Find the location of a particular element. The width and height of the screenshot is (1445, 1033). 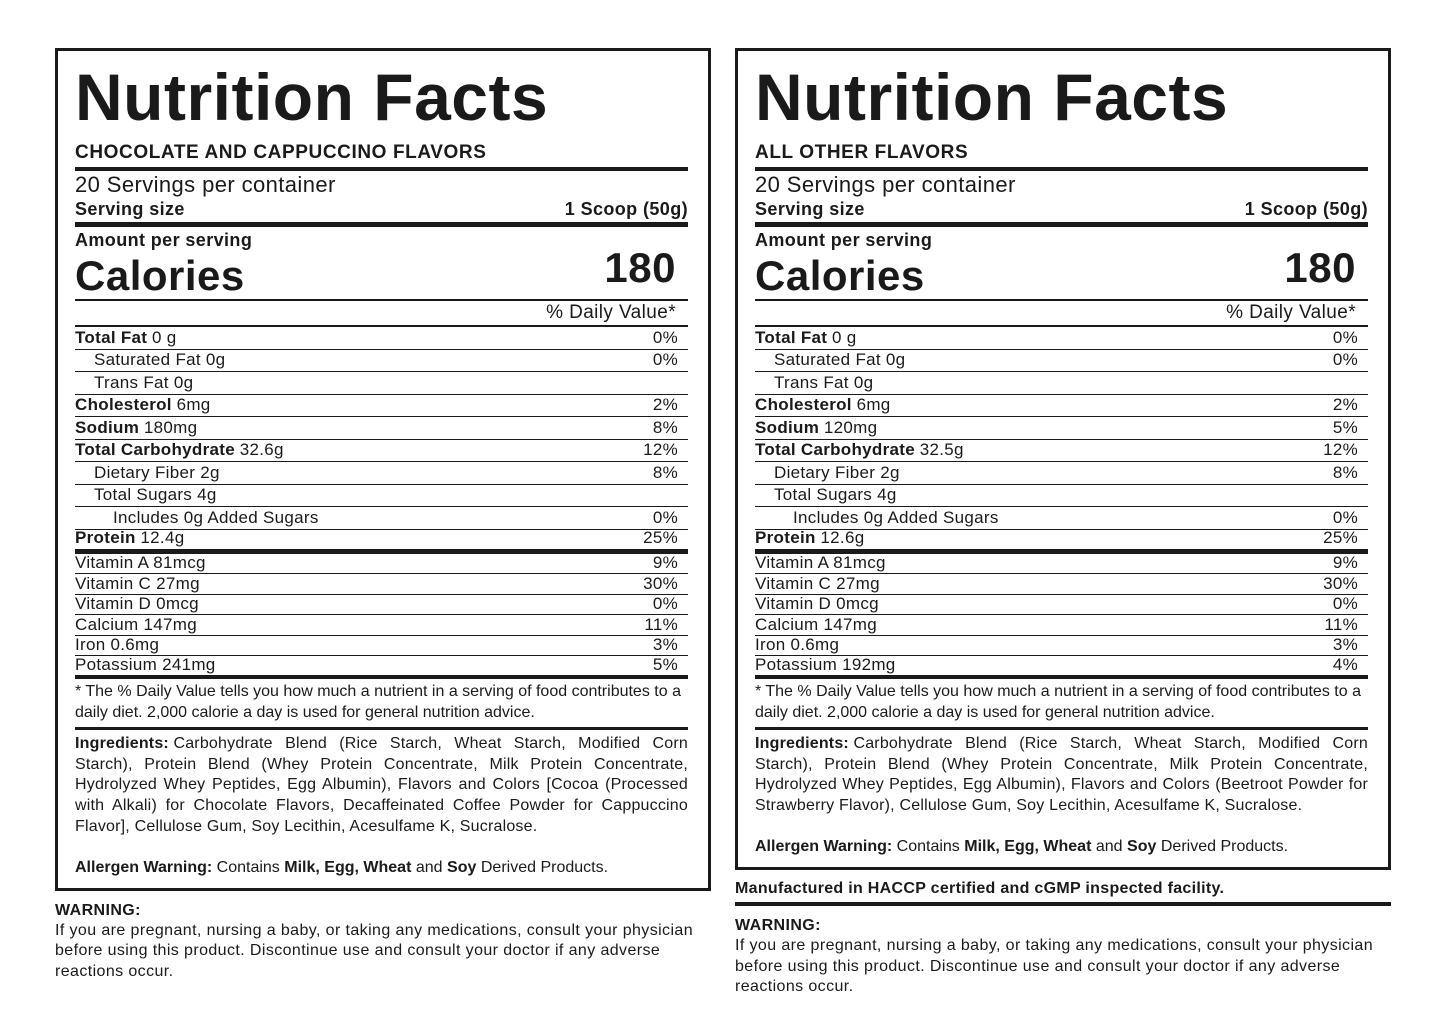

daily-value: 4% is located at coordinates (1345, 664).